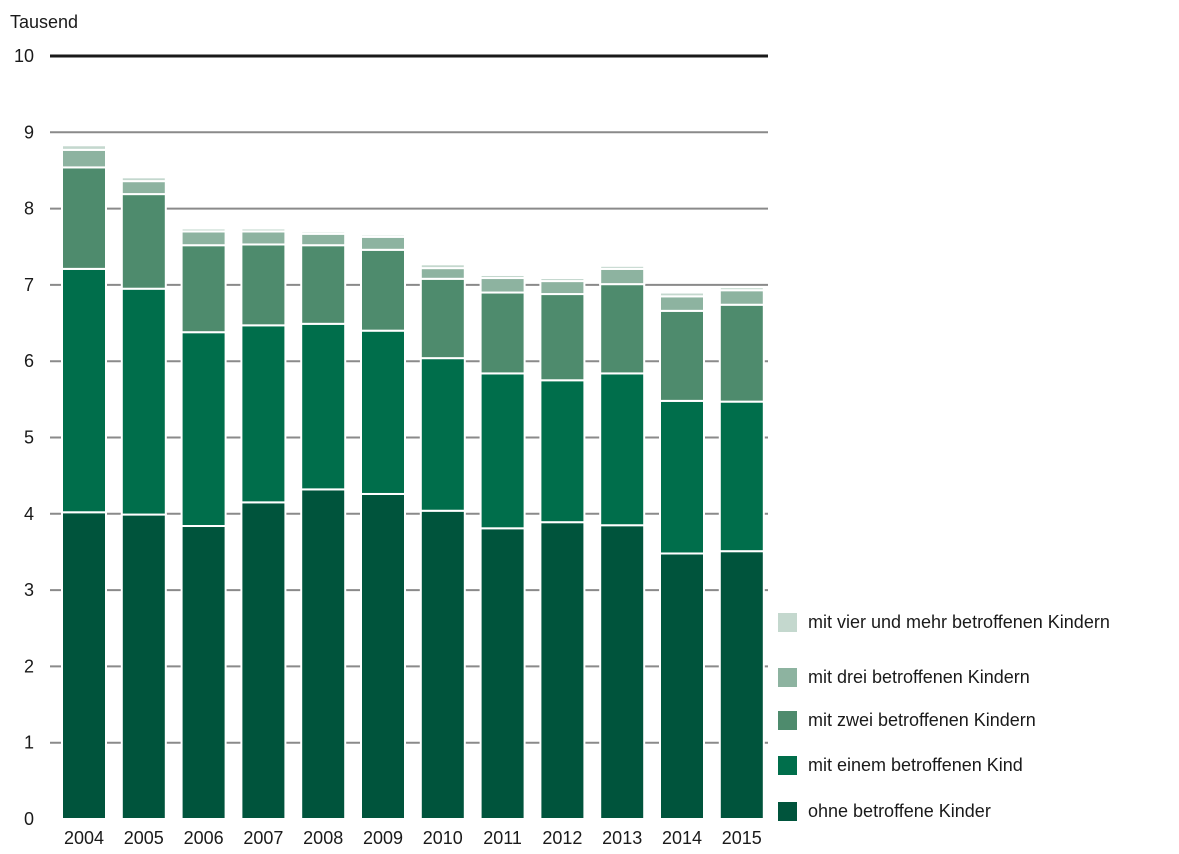 The image size is (1179, 854). What do you see at coordinates (907, 720) in the screenshot?
I see `legend-item: mit zwei betroffenen Kindern` at bounding box center [907, 720].